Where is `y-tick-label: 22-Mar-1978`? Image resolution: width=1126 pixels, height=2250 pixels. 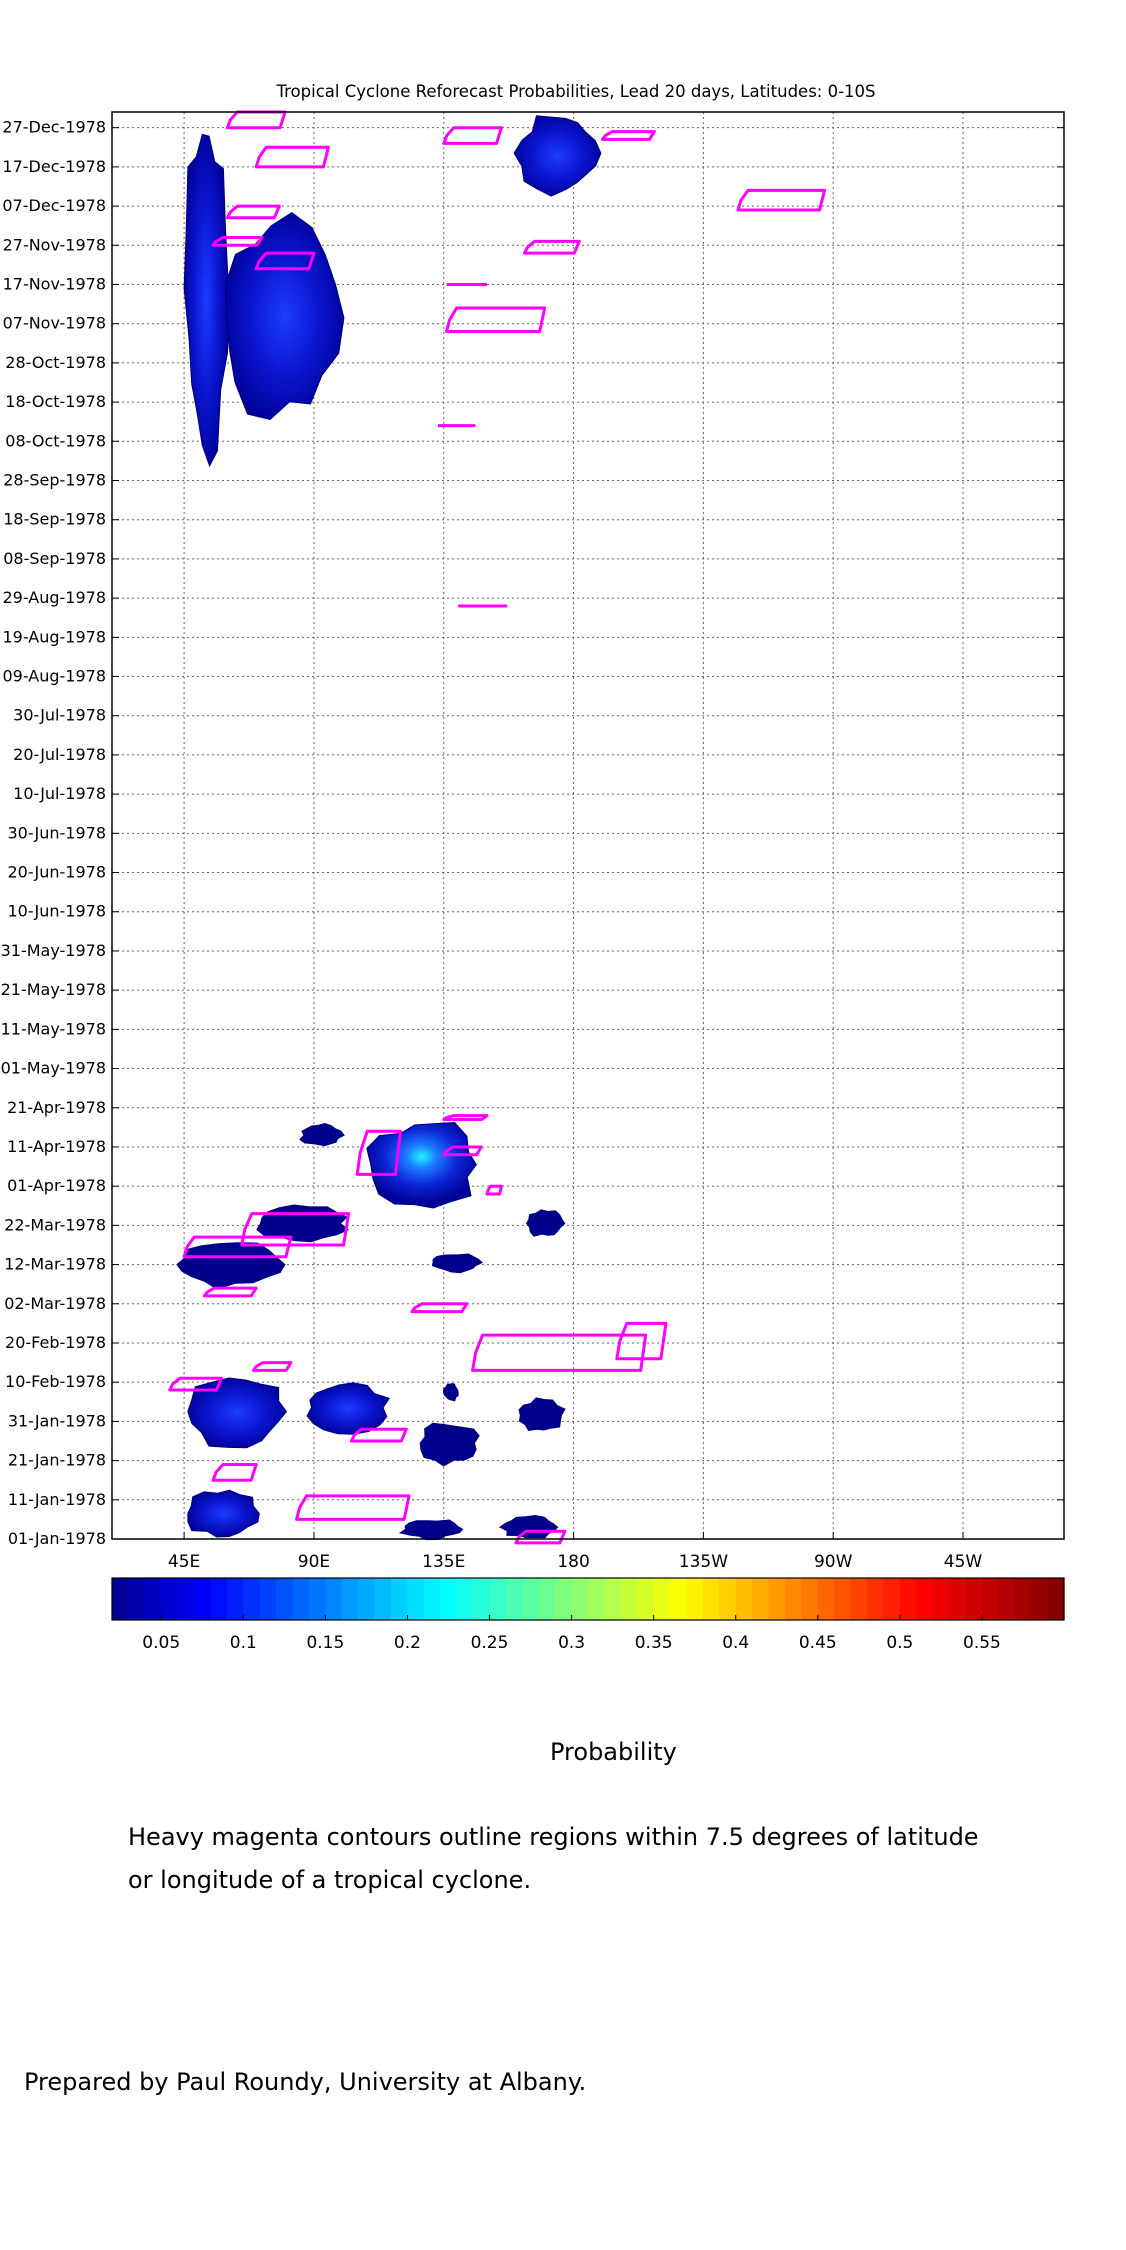 y-tick-label: 22-Mar-1978 is located at coordinates (55, 1224).